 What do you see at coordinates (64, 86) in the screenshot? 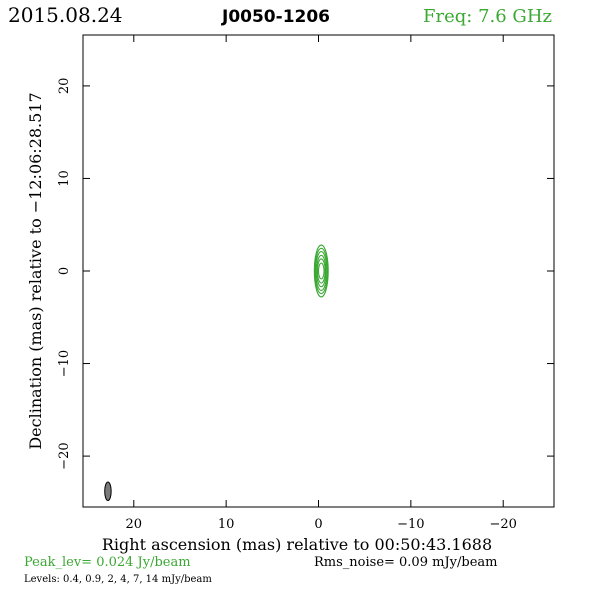
I see `y-tick-label: 20` at bounding box center [64, 86].